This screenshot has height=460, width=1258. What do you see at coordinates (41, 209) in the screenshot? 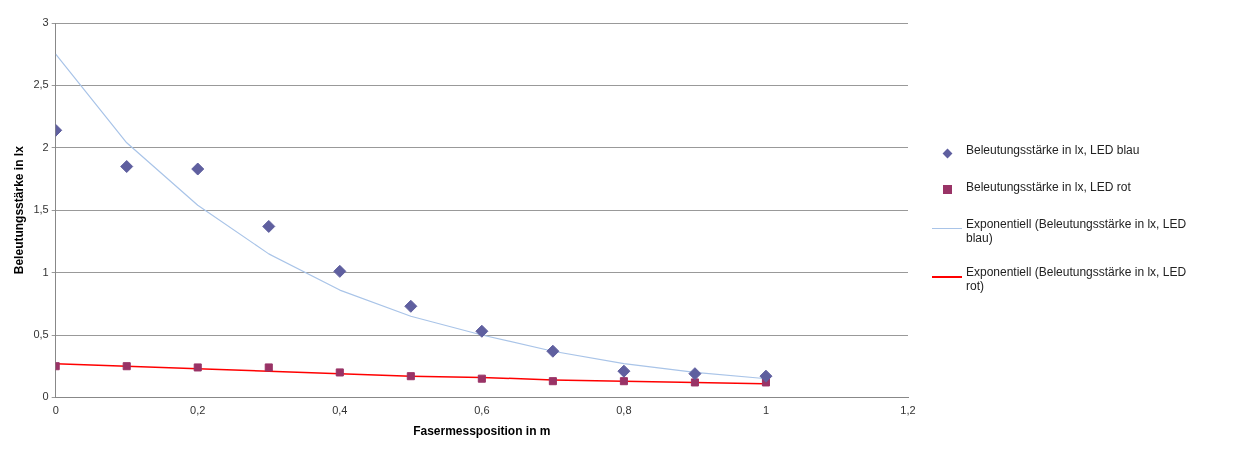
I see `y-tick-label: 1,5` at bounding box center [41, 209].